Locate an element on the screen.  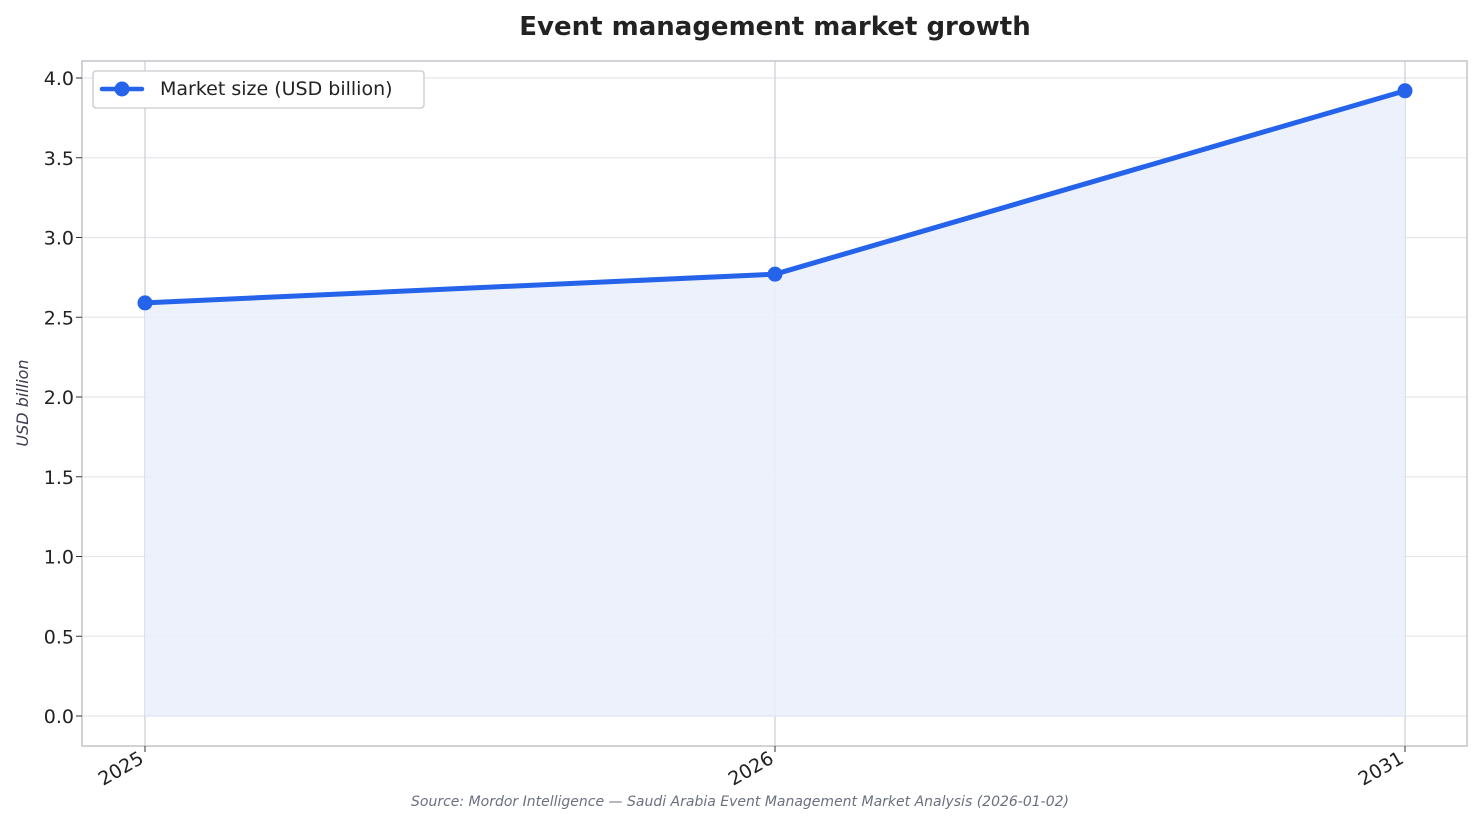
x-tick-label: 2025 is located at coordinates (121, 768).